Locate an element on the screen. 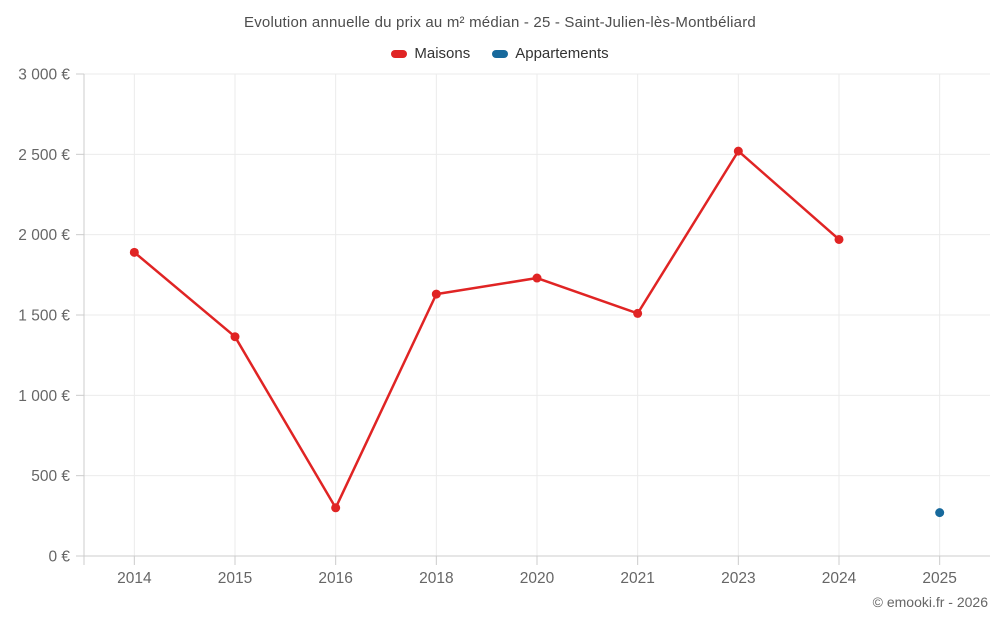 The image size is (1000, 625). data-point-maisons-2014 is located at coordinates (134, 252).